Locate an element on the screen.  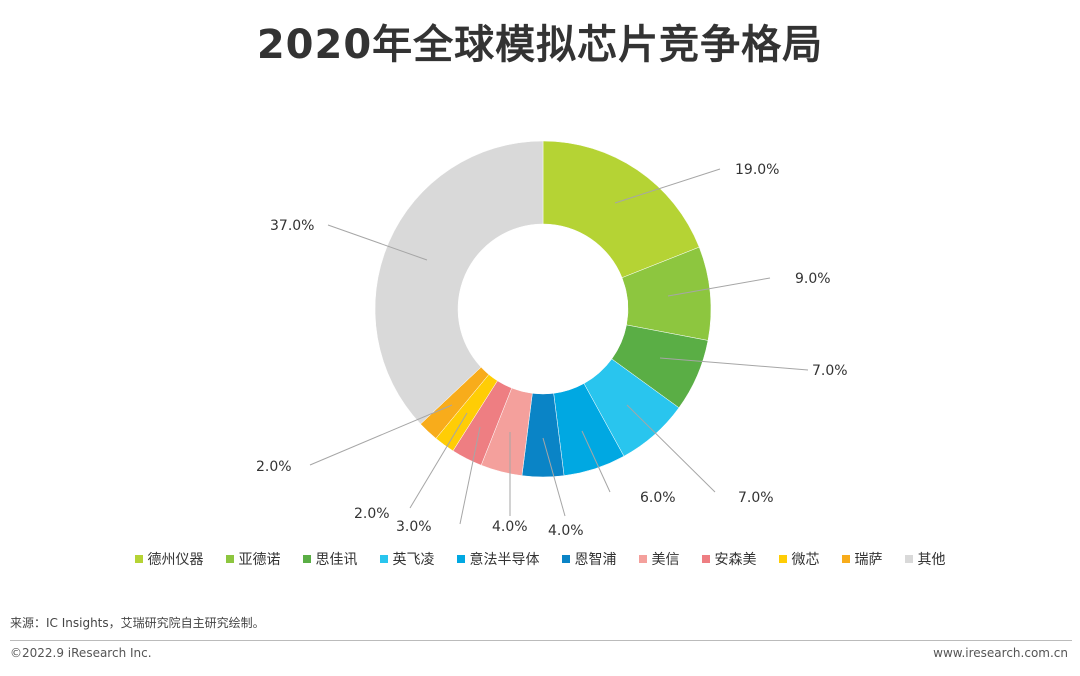
legend-item-10: 瑞萨 is located at coordinates (862, 559).